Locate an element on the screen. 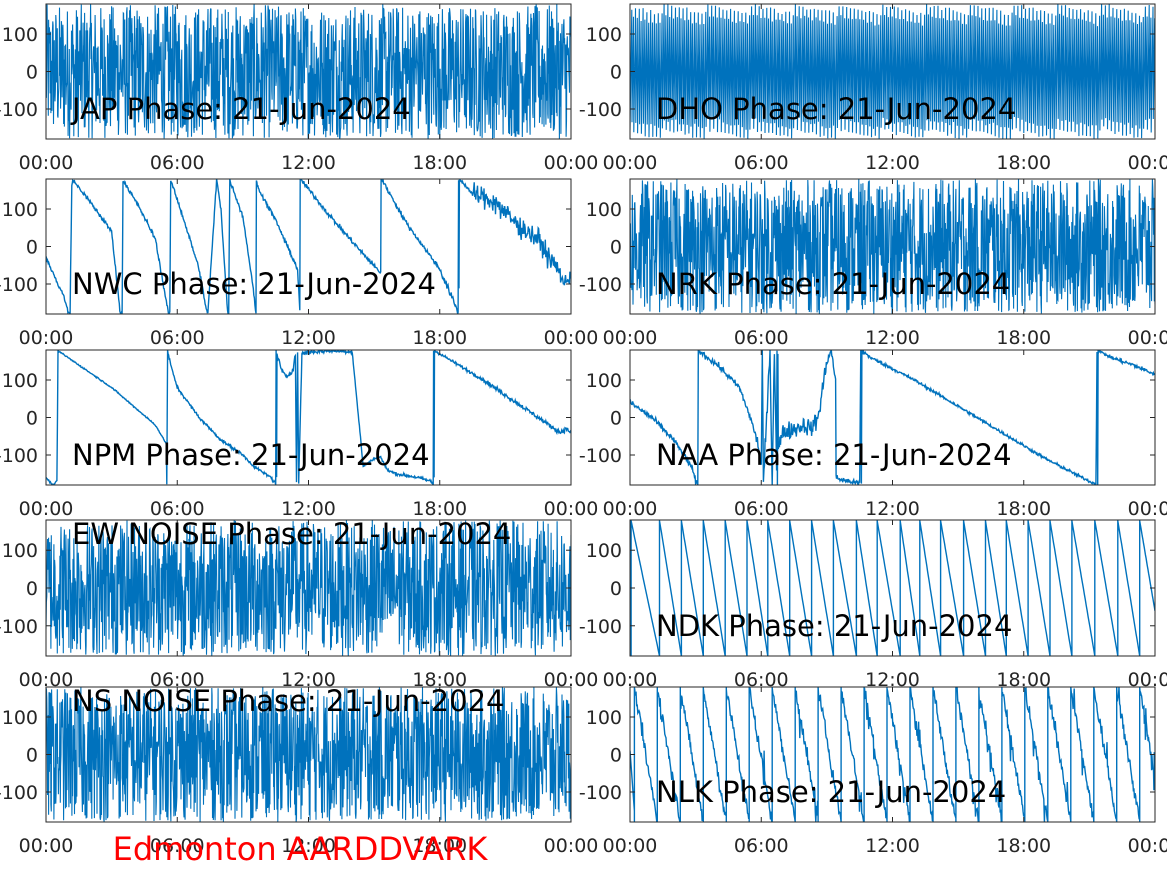 This screenshot has height=875, width=1167. panel-title: DHO Phase: 21-Jun-2024 is located at coordinates (836, 109).